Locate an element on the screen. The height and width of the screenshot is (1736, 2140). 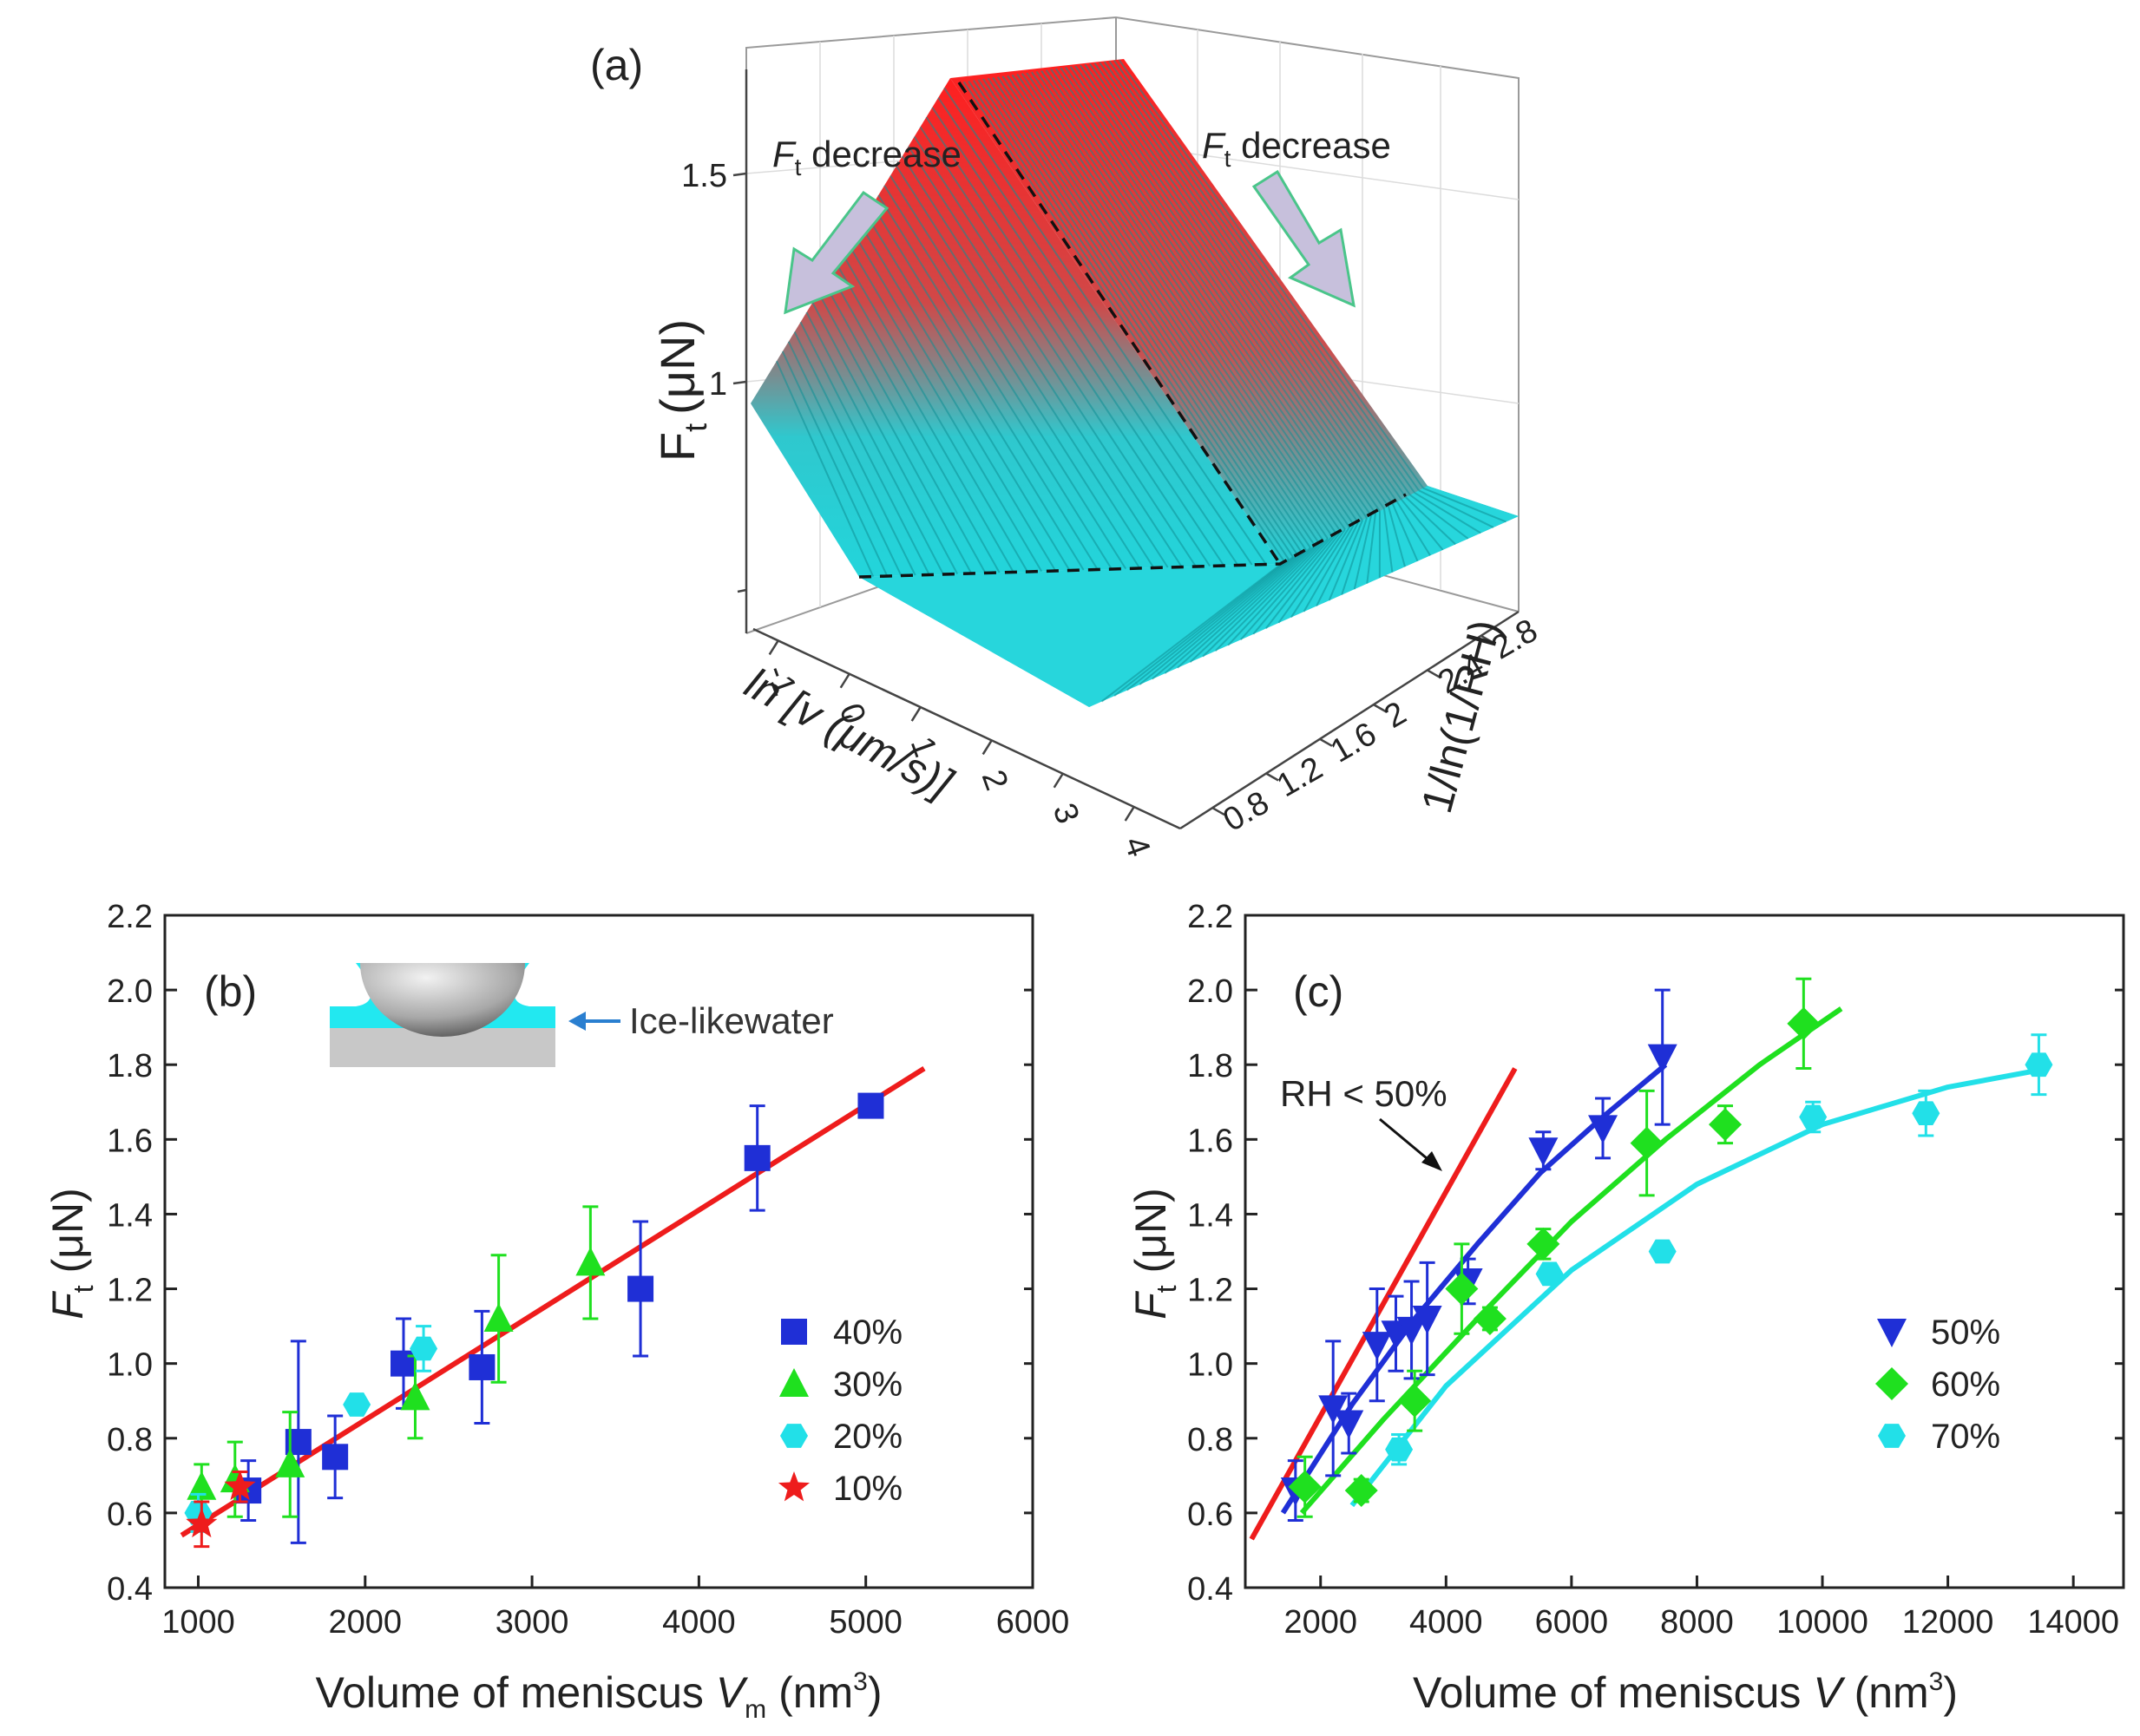
y-axis is located at coordinates (1349, 720).